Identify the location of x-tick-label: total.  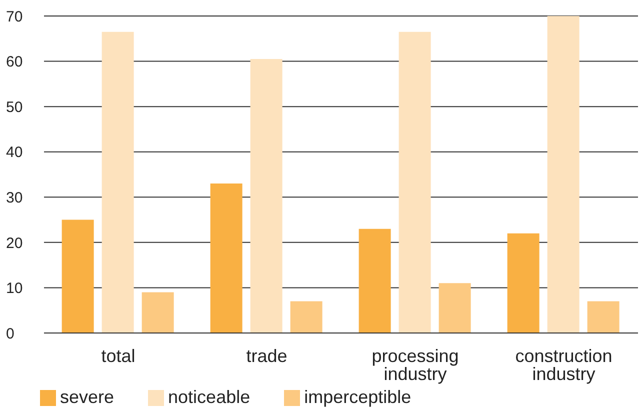
(118, 356).